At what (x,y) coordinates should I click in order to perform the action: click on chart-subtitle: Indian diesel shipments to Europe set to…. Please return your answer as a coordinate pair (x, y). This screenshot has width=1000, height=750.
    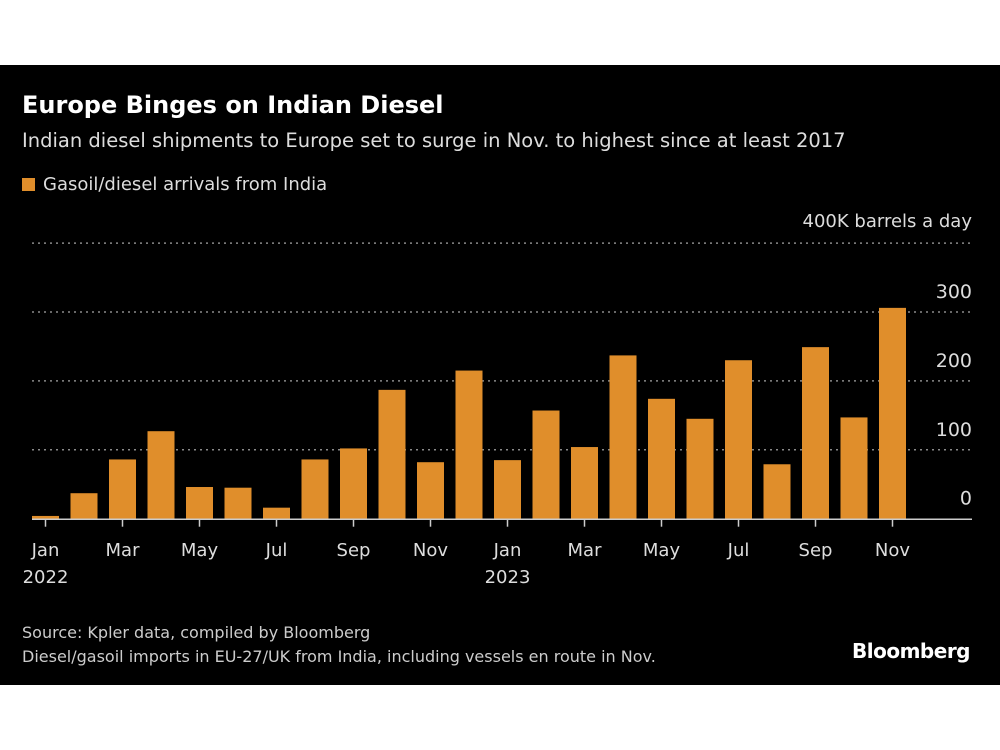
    Looking at the image, I should click on (434, 140).